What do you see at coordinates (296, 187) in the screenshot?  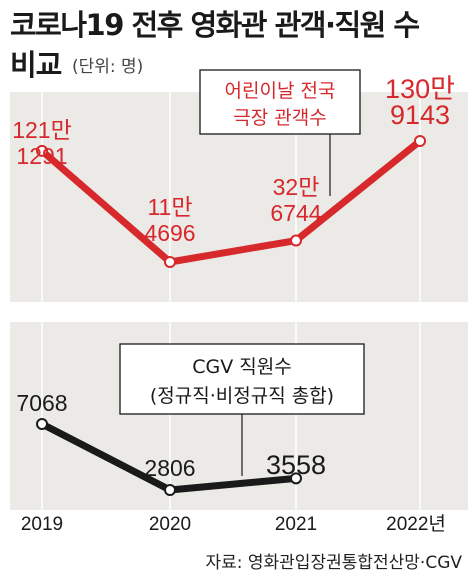 I see `audience-value-label-2-0: 32만` at bounding box center [296, 187].